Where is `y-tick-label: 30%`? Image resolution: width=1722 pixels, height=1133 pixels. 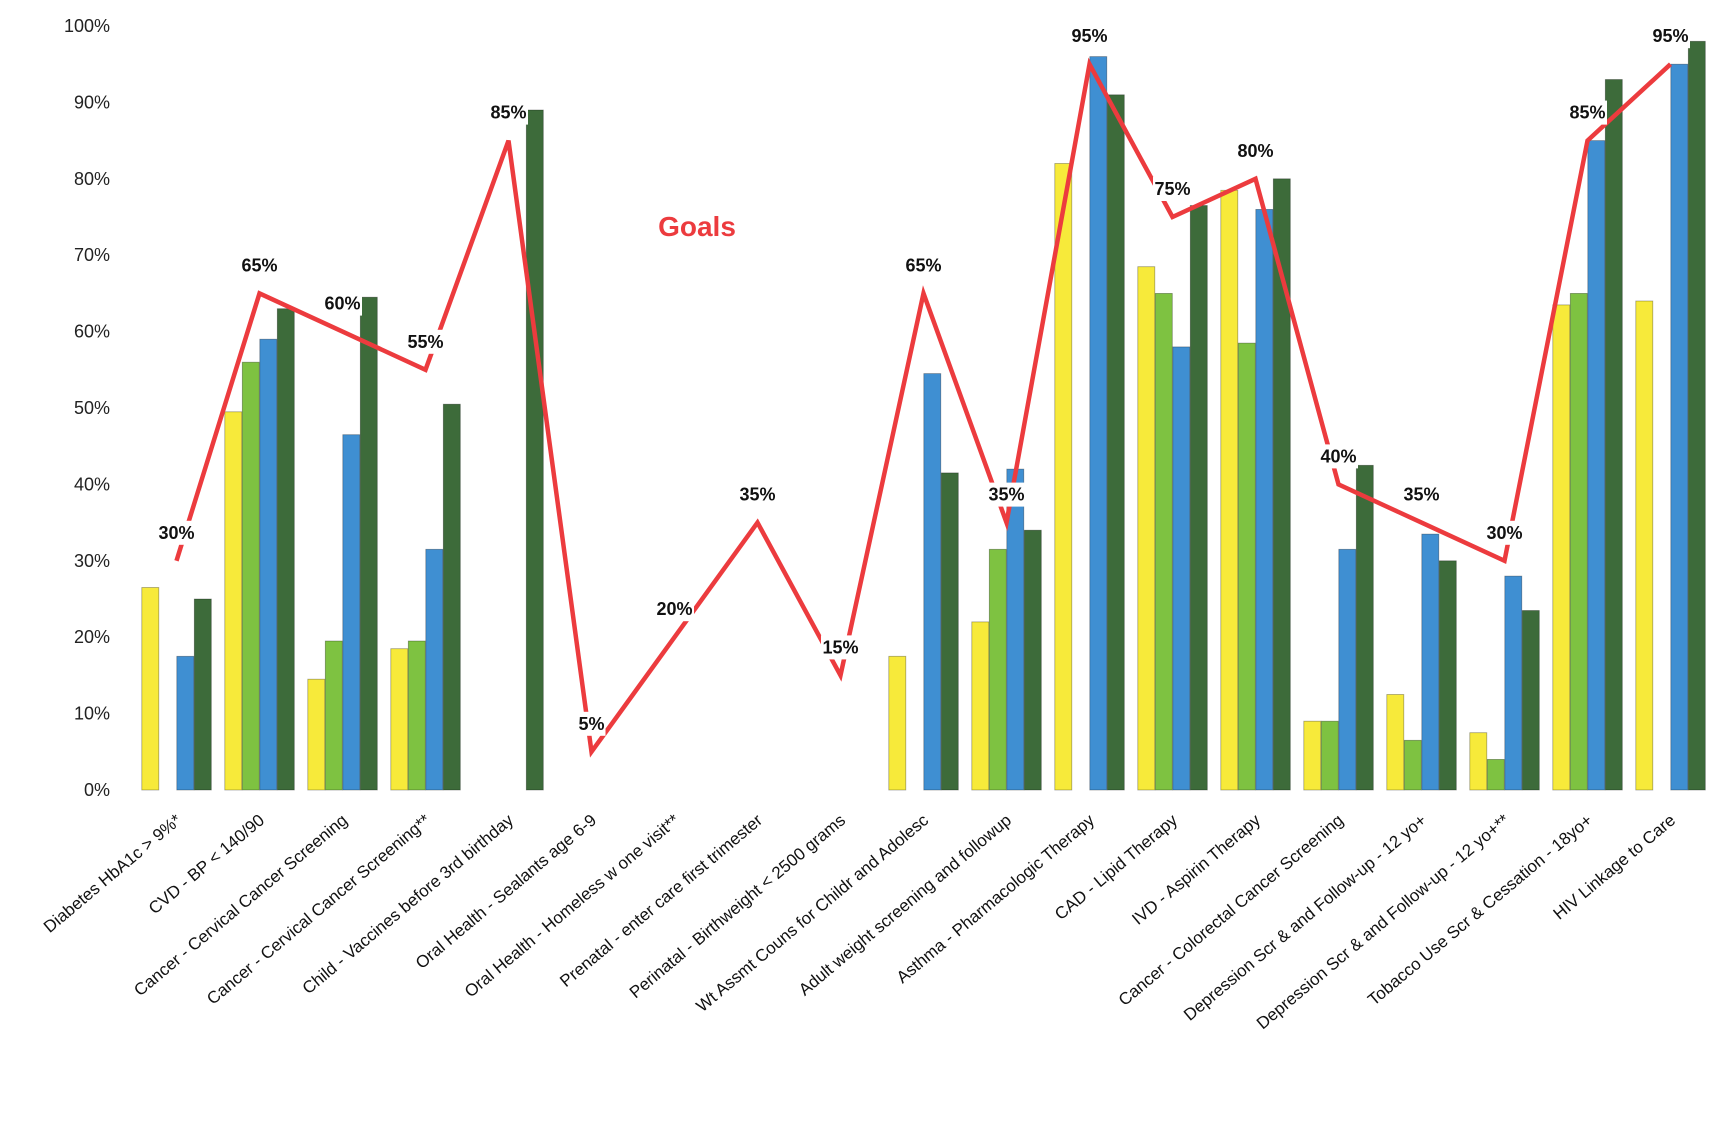
y-tick-label: 30% is located at coordinates (92, 561).